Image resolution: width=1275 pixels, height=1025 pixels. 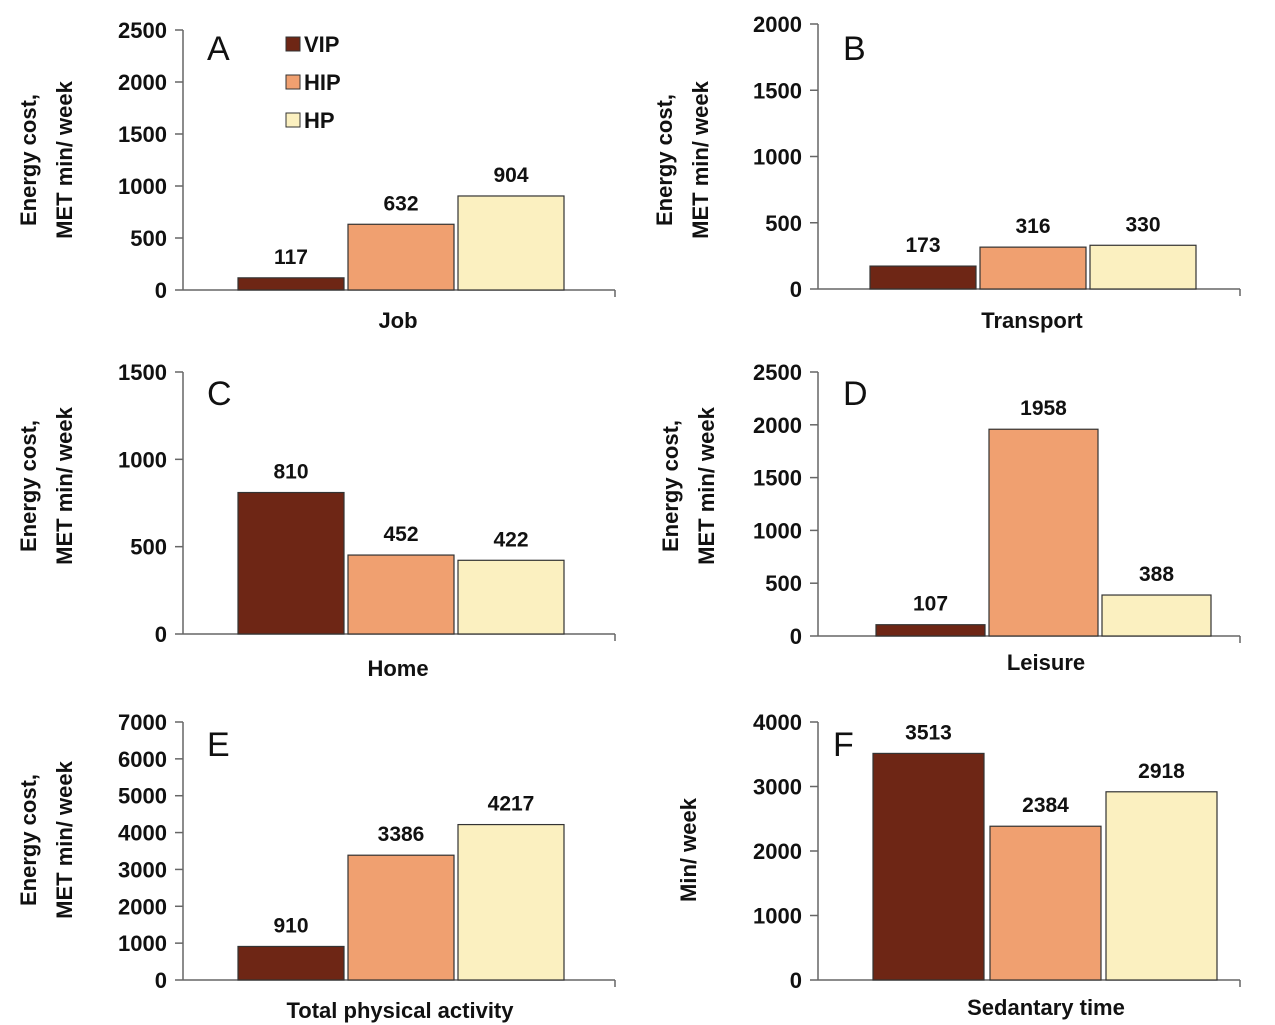 What do you see at coordinates (142, 796) in the screenshot?
I see `y-tick-label: 5000` at bounding box center [142, 796].